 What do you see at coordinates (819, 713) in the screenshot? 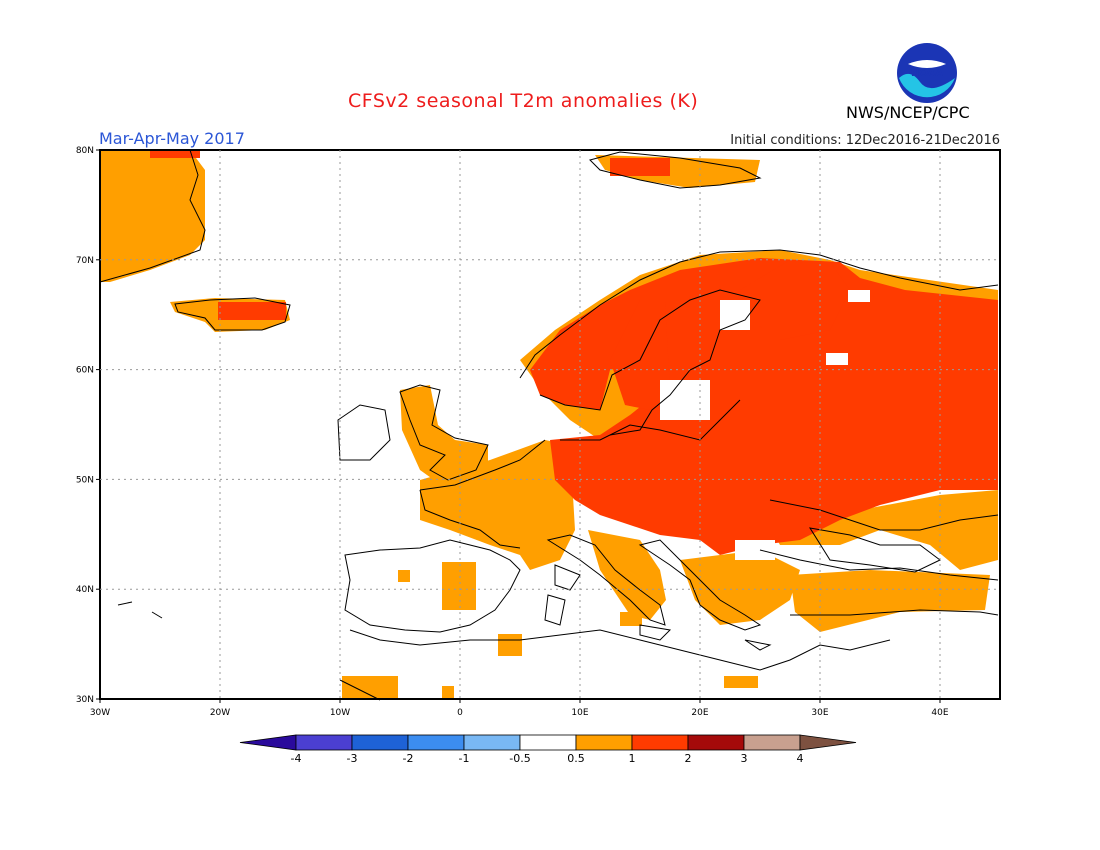
I see `lon-tick-label: 30E` at bounding box center [819, 713].